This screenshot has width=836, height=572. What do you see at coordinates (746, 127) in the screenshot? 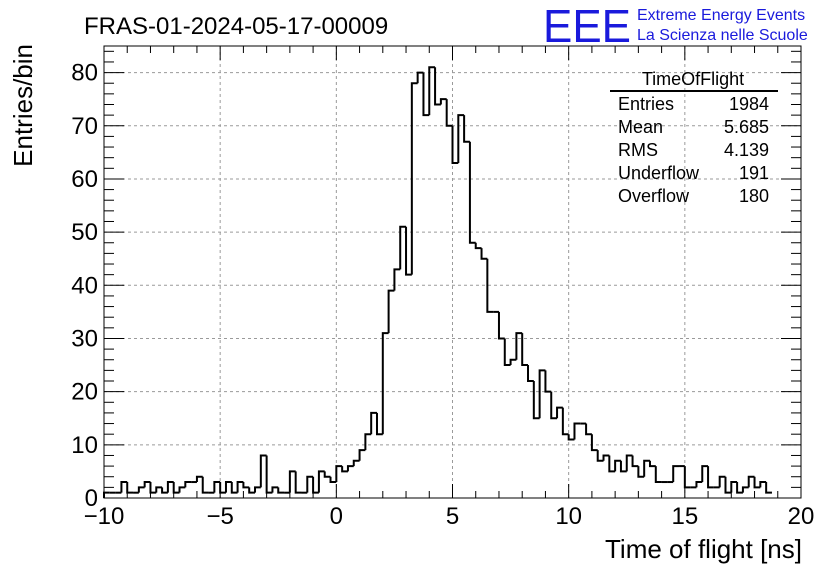
I see `stats-row-value: 5.685` at bounding box center [746, 127].